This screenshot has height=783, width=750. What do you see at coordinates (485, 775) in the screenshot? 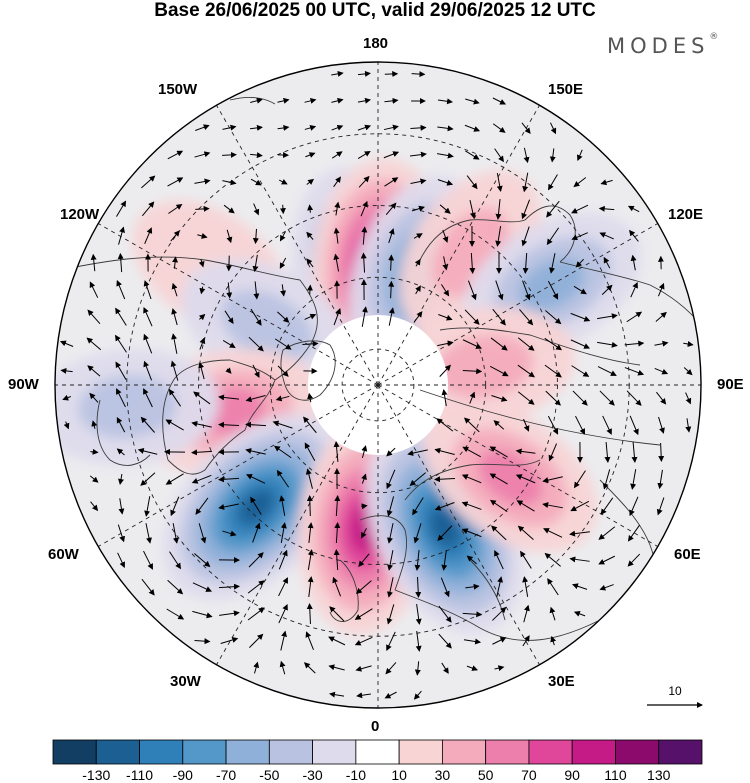
I see `colorbar-tick-label: 50` at bounding box center [485, 775].